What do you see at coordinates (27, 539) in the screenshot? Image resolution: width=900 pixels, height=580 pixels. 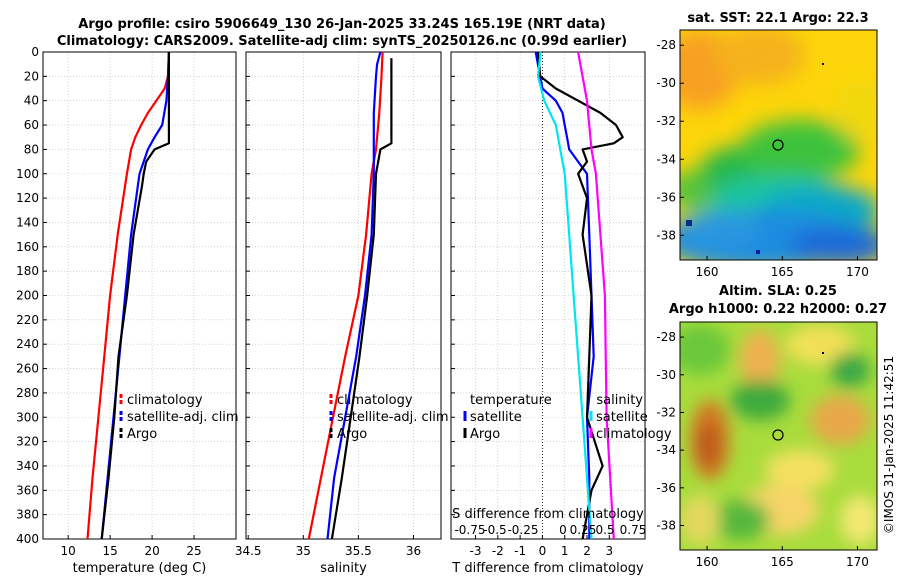 I see `y-tick-label: 400` at bounding box center [27, 539].